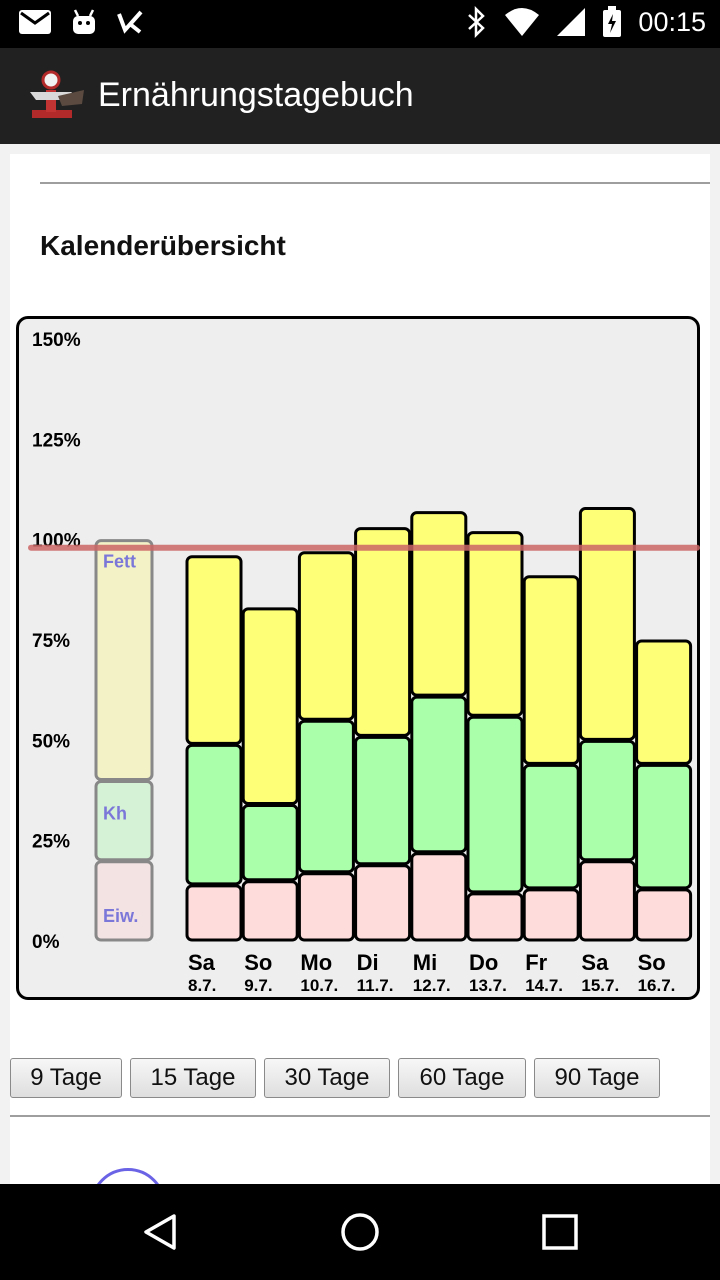 This screenshot has height=1280, width=720. I want to click on mail-icon, so click(35, 22).